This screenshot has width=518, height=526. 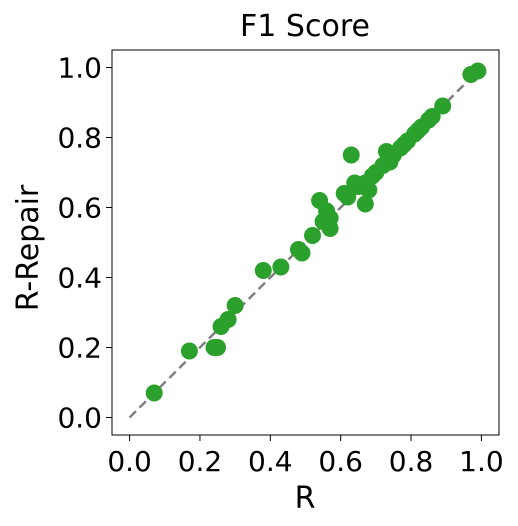 What do you see at coordinates (411, 461) in the screenshot?
I see `x-tick-label: 0.8` at bounding box center [411, 461].